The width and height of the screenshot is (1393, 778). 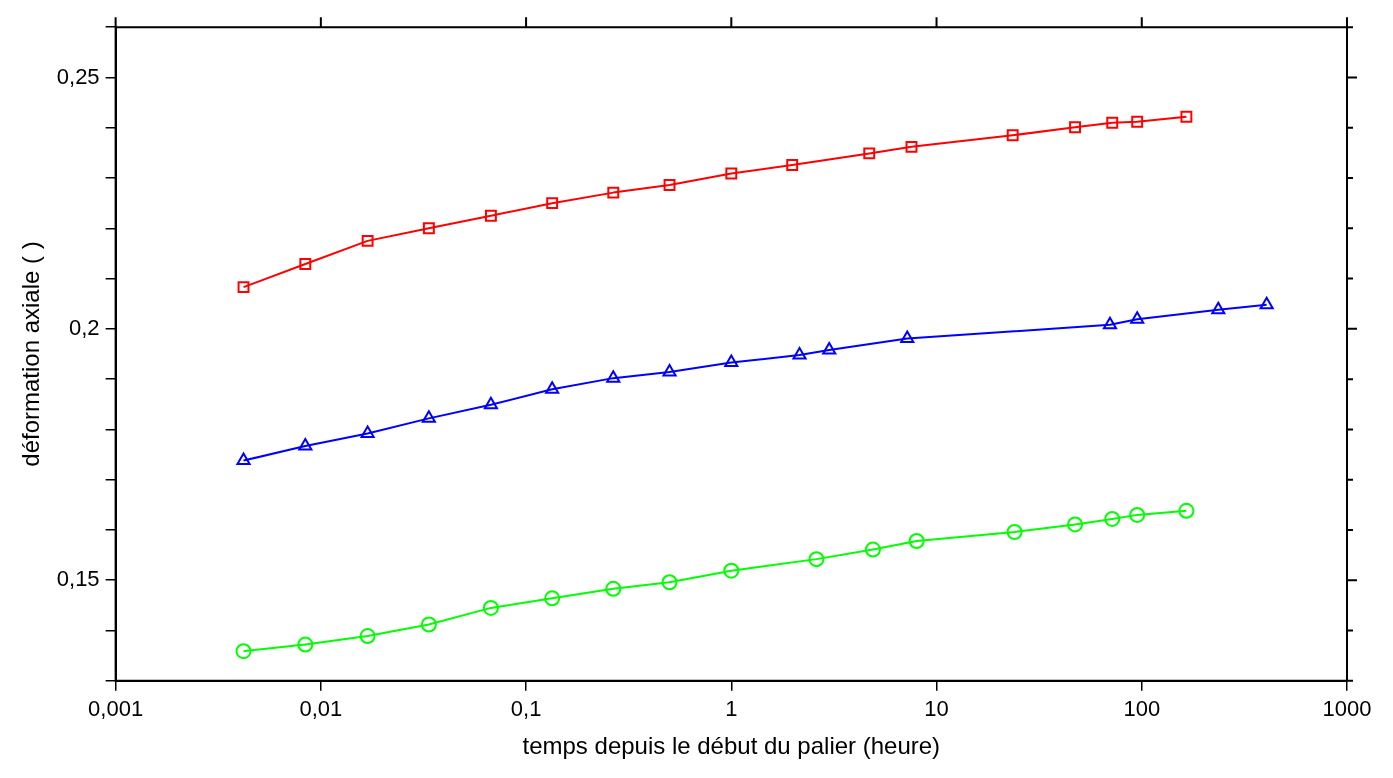 What do you see at coordinates (31, 354) in the screenshot?
I see `y-axis-title: déformation axiale ( )` at bounding box center [31, 354].